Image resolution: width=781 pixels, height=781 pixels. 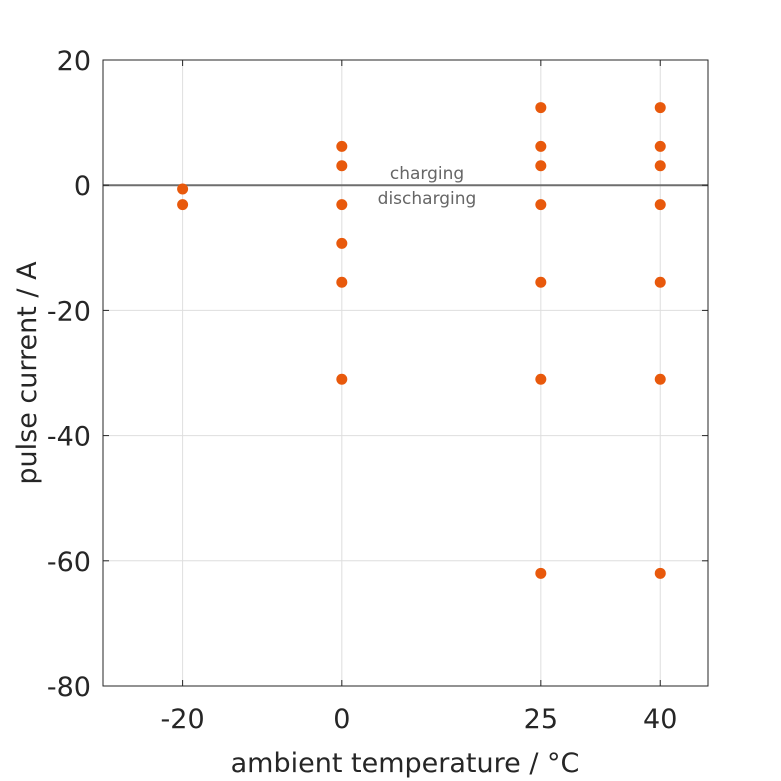 I want to click on x-tick-label: 25, so click(x=541, y=719).